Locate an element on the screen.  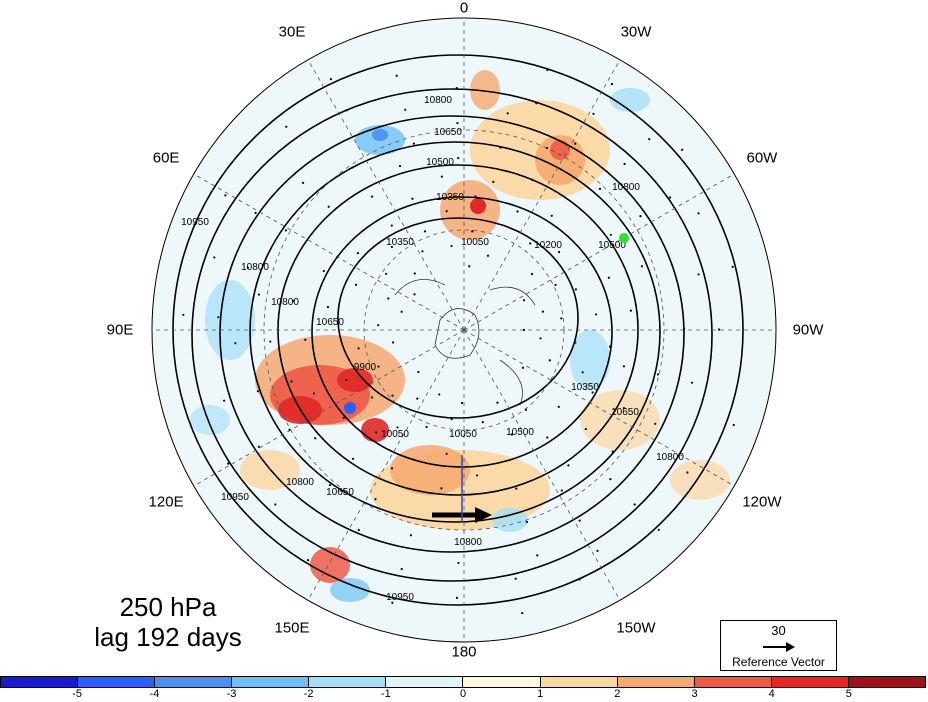
reference-vector-label: Reference Vector is located at coordinates (778, 662).